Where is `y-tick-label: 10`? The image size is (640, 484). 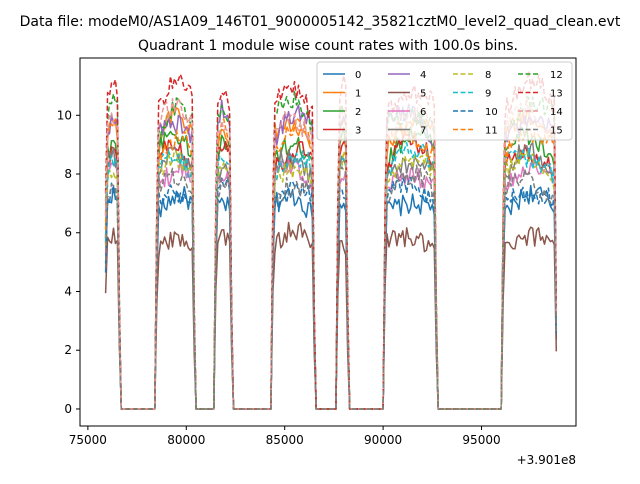
y-tick-label: 10 is located at coordinates (64, 115).